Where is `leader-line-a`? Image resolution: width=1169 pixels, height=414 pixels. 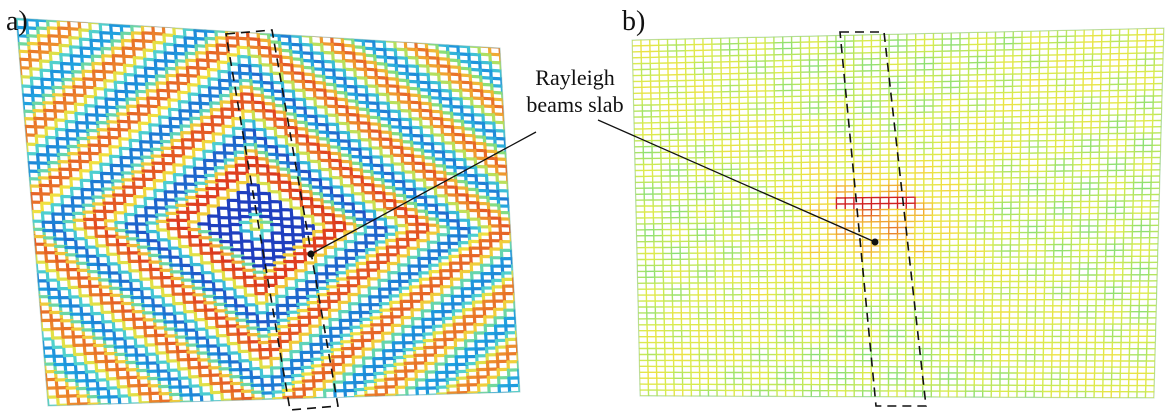
leader-line-a is located at coordinates (423, 193).